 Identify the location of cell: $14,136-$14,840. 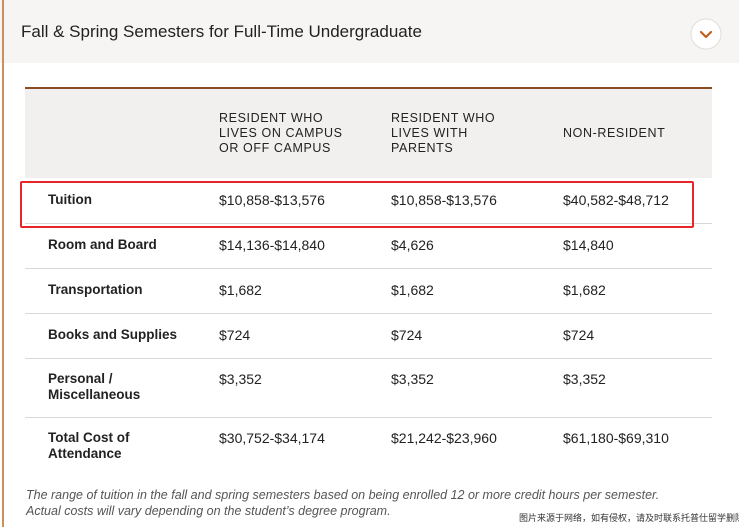
(272, 245).